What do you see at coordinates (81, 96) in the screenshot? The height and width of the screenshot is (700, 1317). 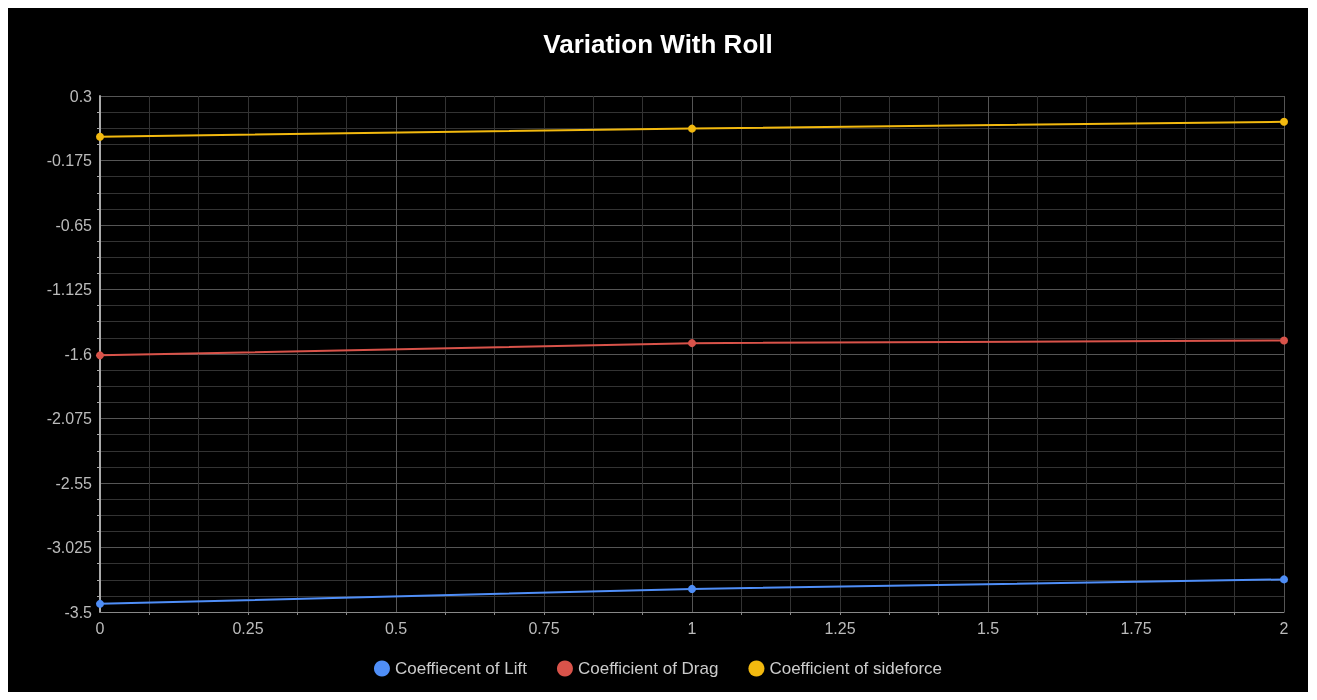 I see `y-tick-label: 0.3` at bounding box center [81, 96].